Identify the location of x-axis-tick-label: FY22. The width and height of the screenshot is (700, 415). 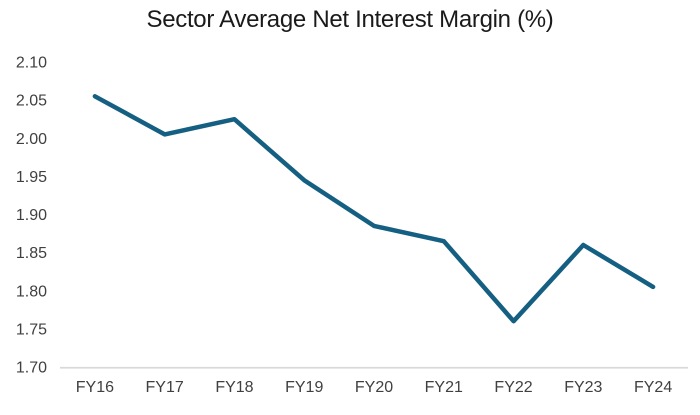
(513, 387).